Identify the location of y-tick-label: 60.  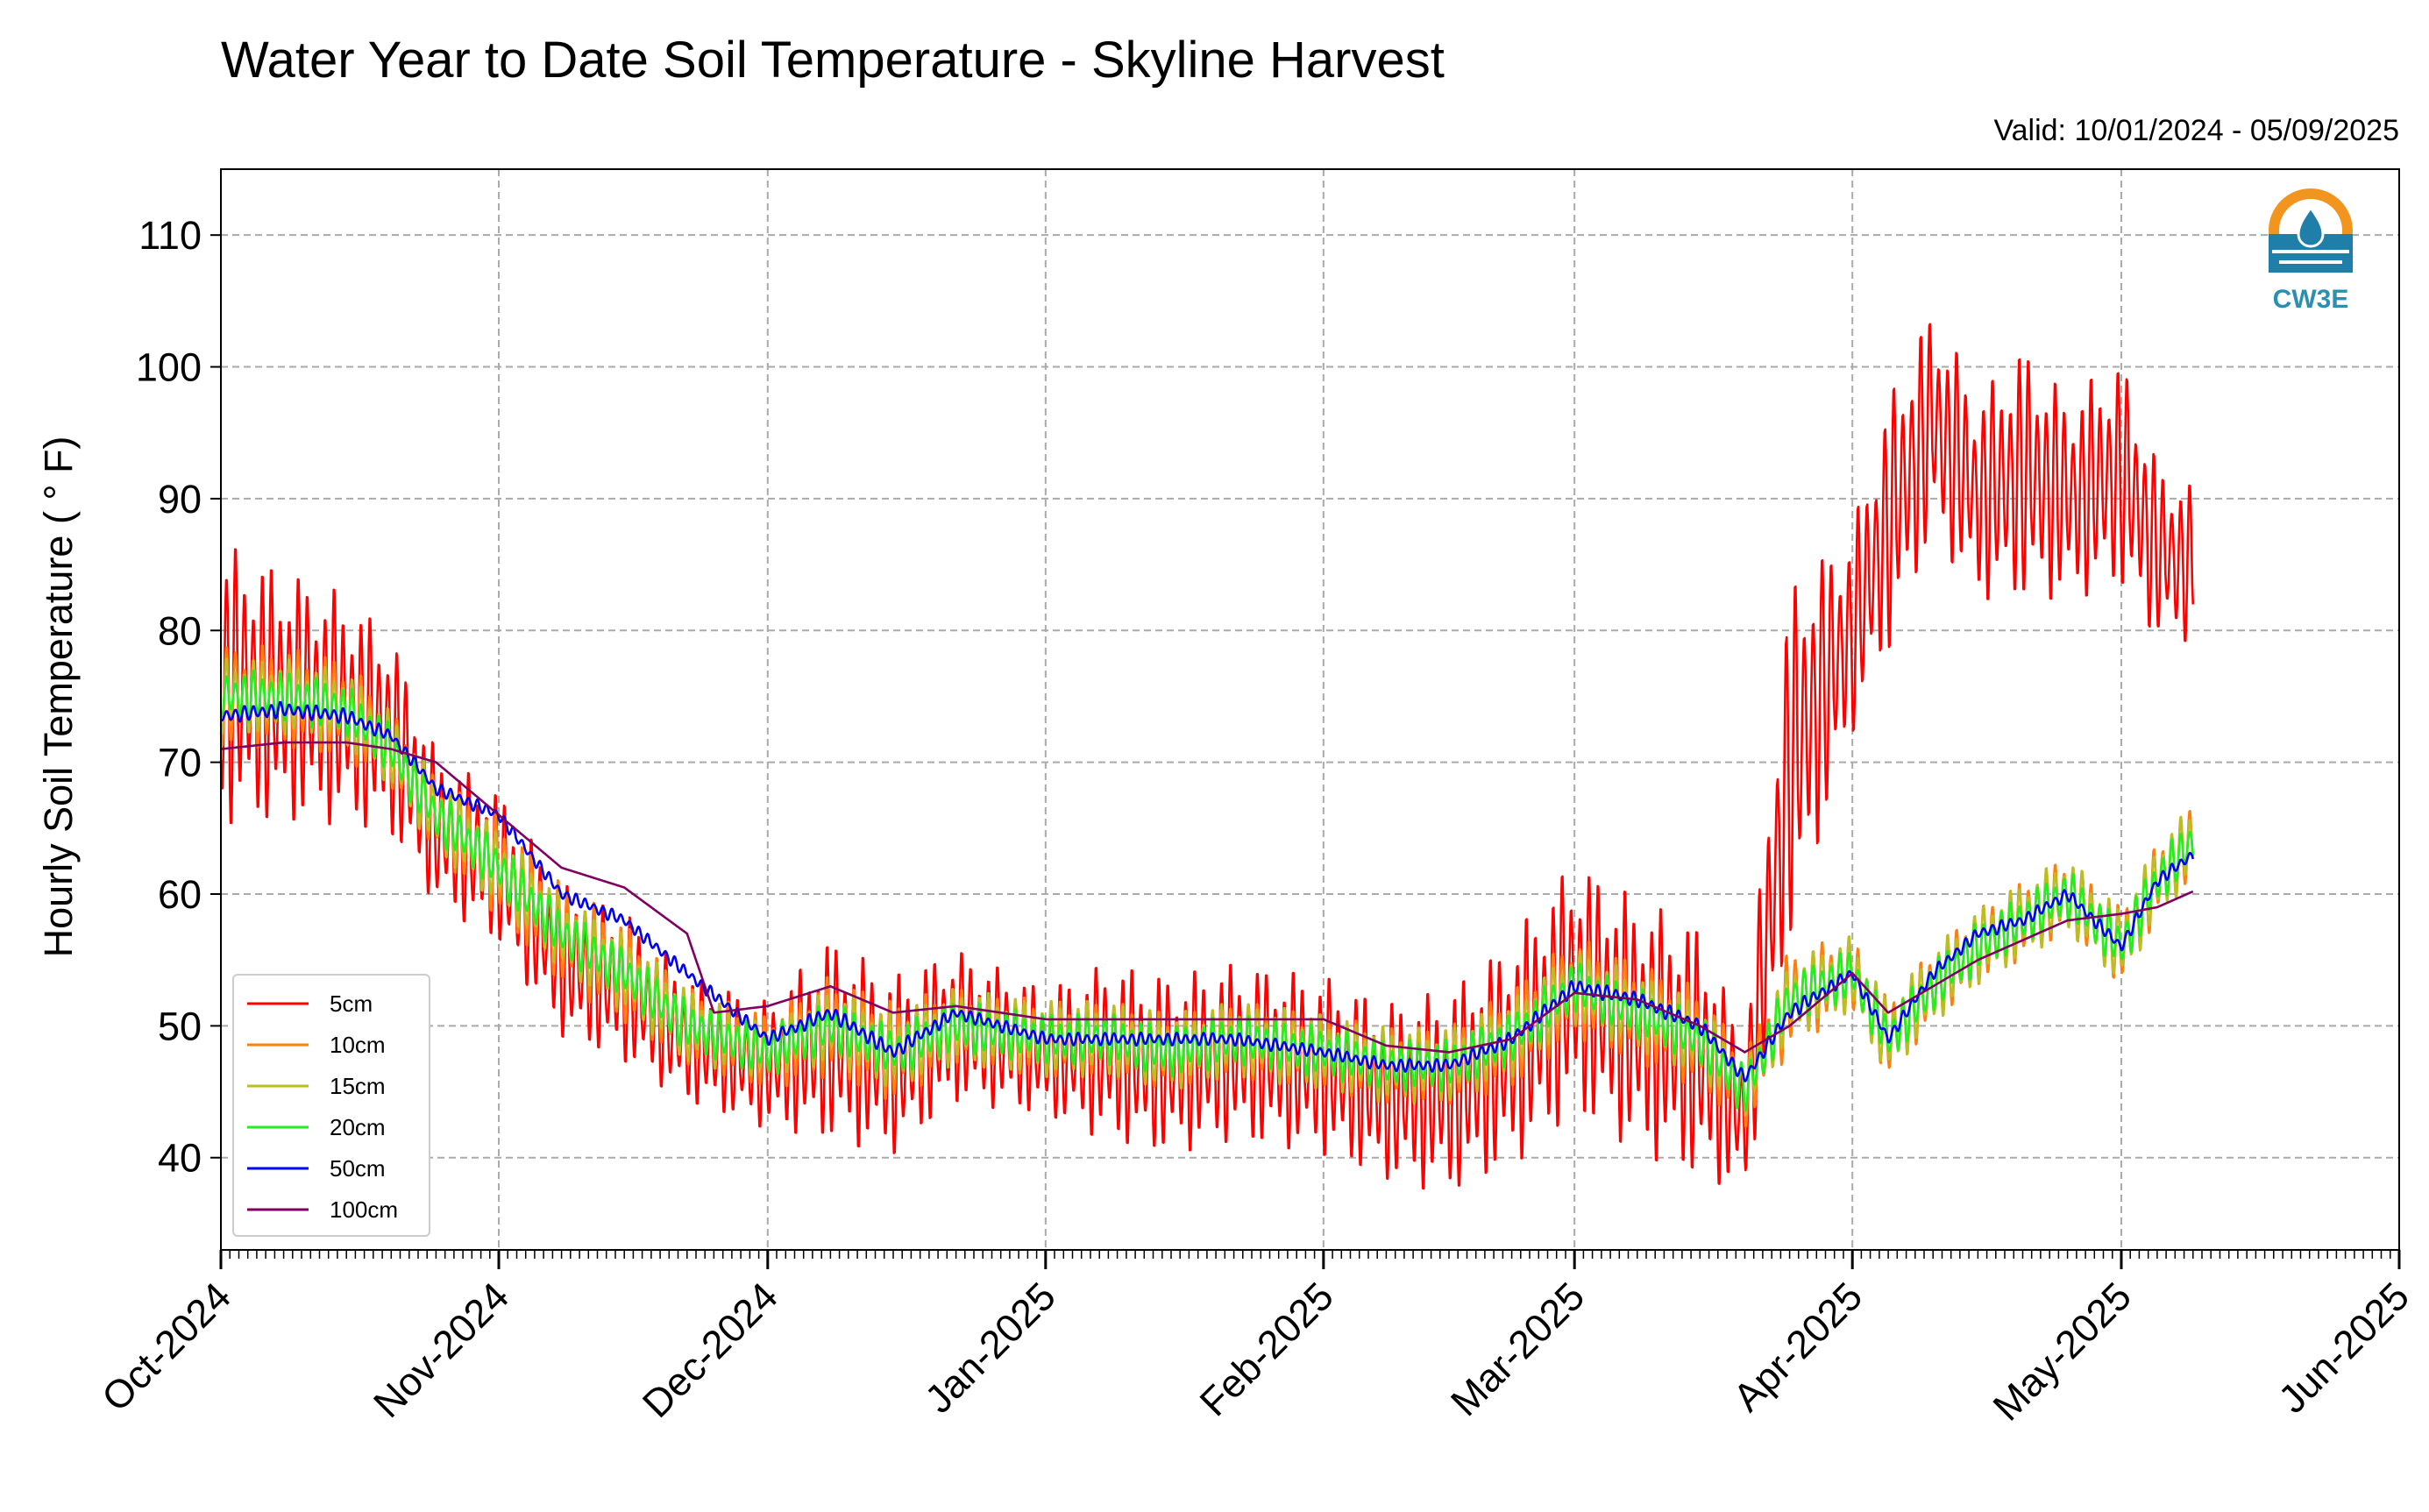
(180, 894).